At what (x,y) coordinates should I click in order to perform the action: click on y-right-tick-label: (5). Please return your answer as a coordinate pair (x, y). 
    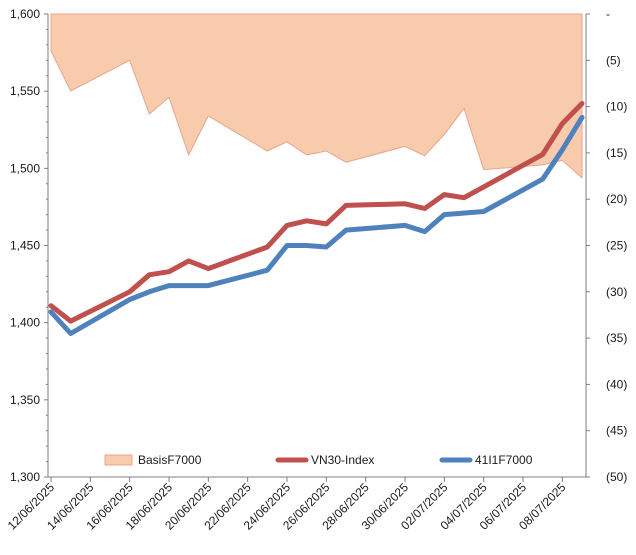
    Looking at the image, I should click on (613, 60).